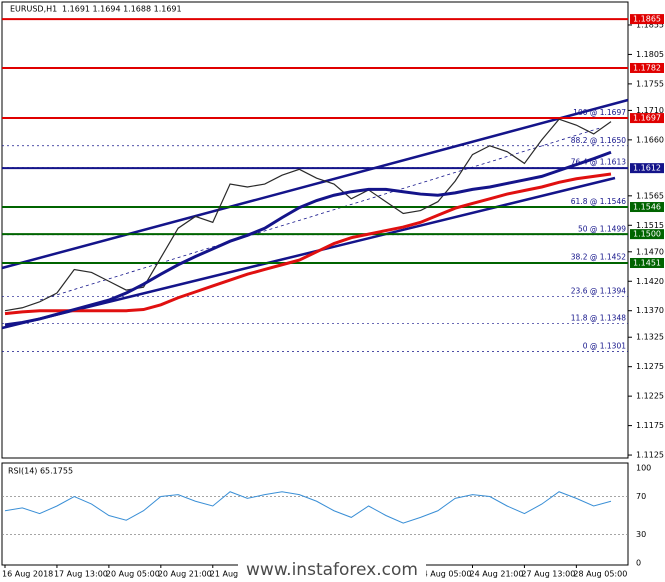 Image resolution: width=665 pixels, height=582 pixels. I want to click on fib-label: 100 @ 1.1697, so click(599, 112).